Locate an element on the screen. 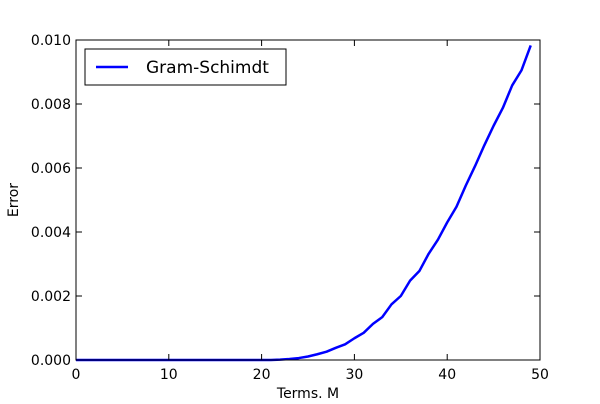 The image size is (600, 404). x-tick-label: 40 is located at coordinates (447, 375).